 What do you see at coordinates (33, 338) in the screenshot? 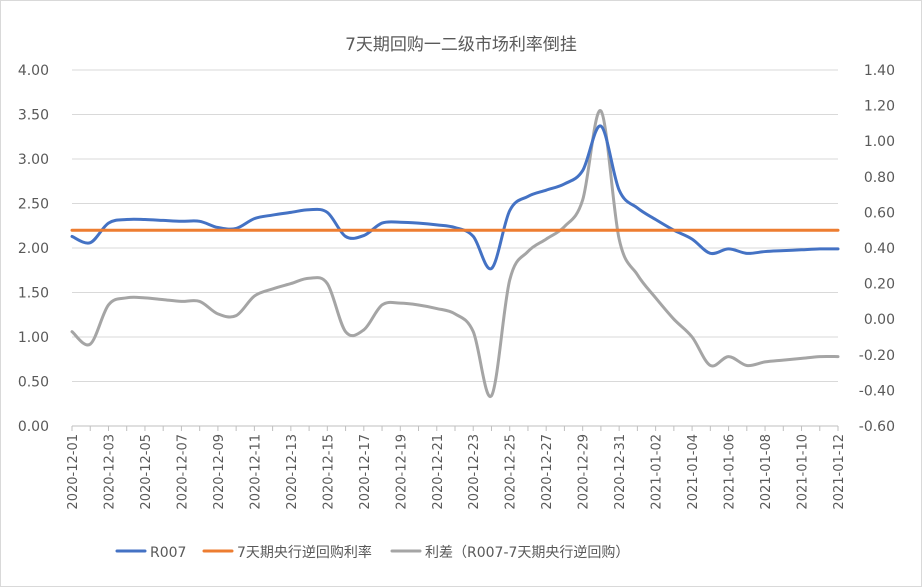
I see `y-left-tick-label: 1.00` at bounding box center [33, 338].